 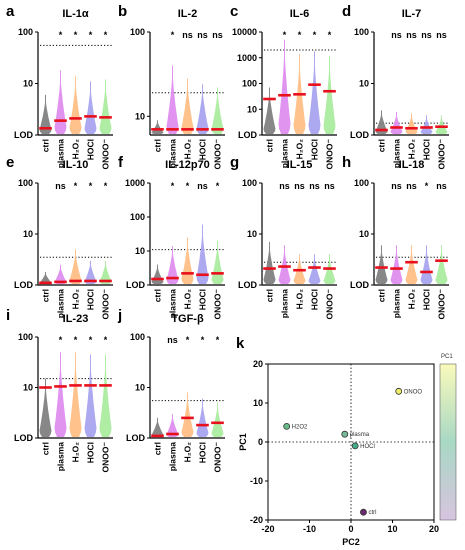 I want to click on panel-letter: k, so click(x=240, y=343).